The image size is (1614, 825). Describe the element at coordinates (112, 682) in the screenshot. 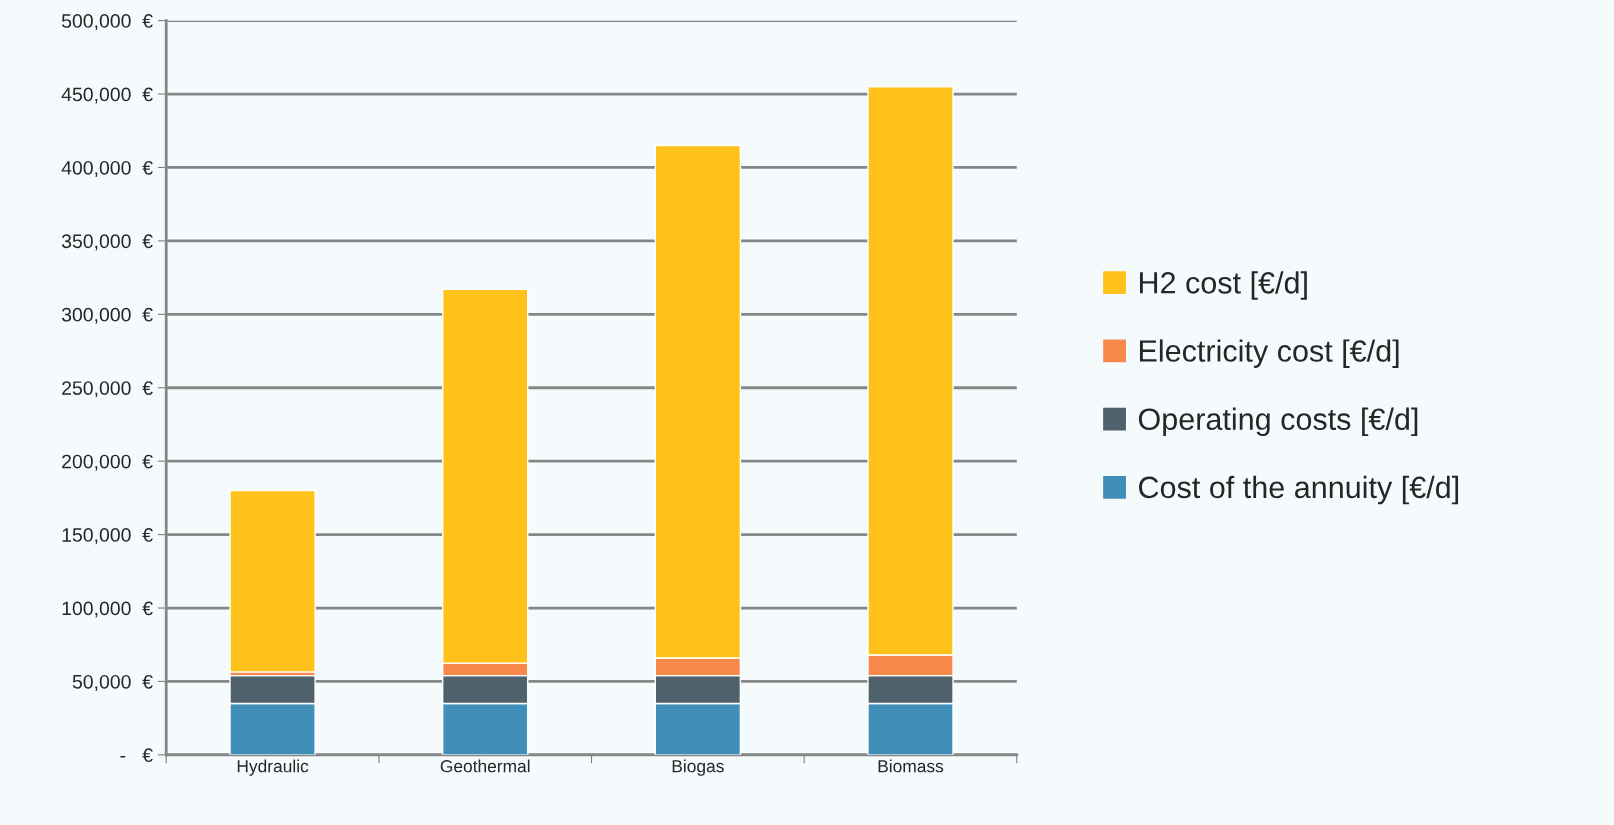

I see `y-tick-label: 50,000 €` at that location.